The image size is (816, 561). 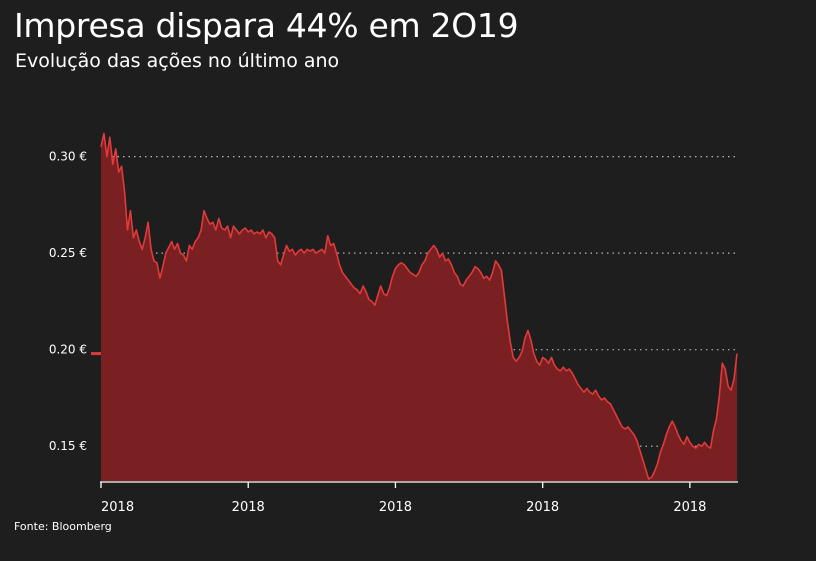 I want to click on y-tick-label-2: 0.20 €, so click(x=68, y=350).